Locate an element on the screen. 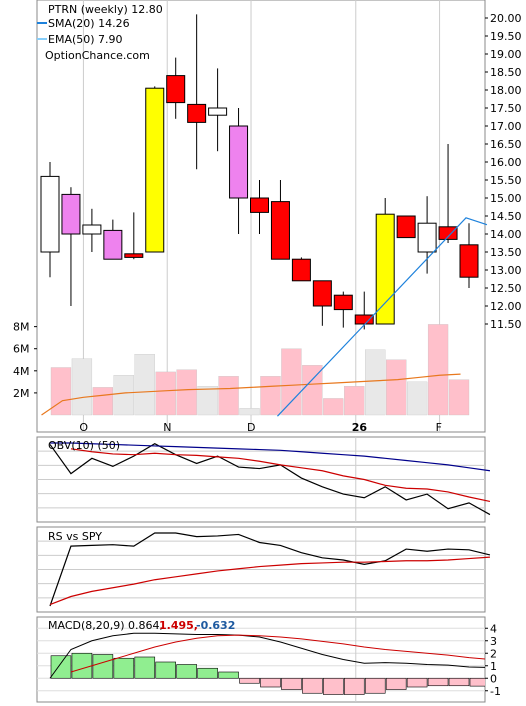 The image size is (526, 706). macd-histogram is located at coordinates (267, 673).